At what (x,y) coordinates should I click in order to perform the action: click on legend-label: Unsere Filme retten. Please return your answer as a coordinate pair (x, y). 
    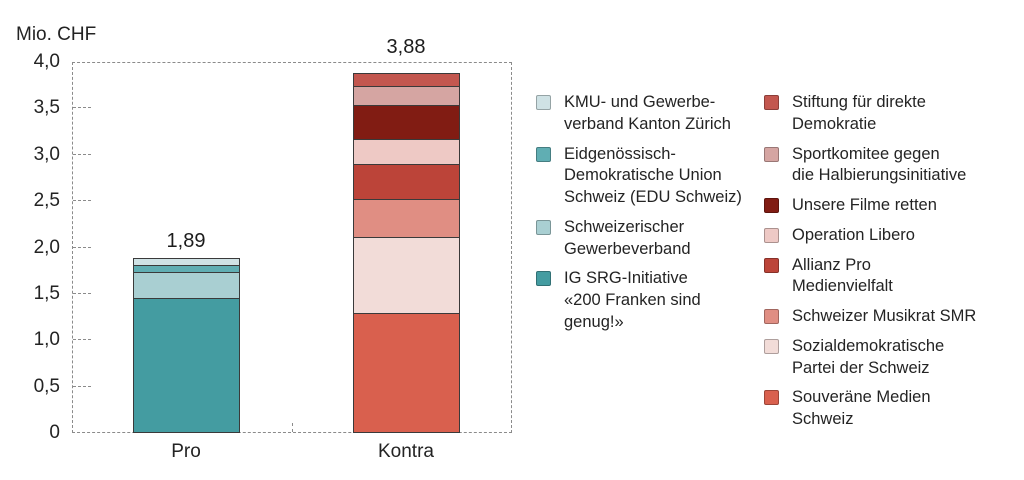
    Looking at the image, I should click on (864, 205).